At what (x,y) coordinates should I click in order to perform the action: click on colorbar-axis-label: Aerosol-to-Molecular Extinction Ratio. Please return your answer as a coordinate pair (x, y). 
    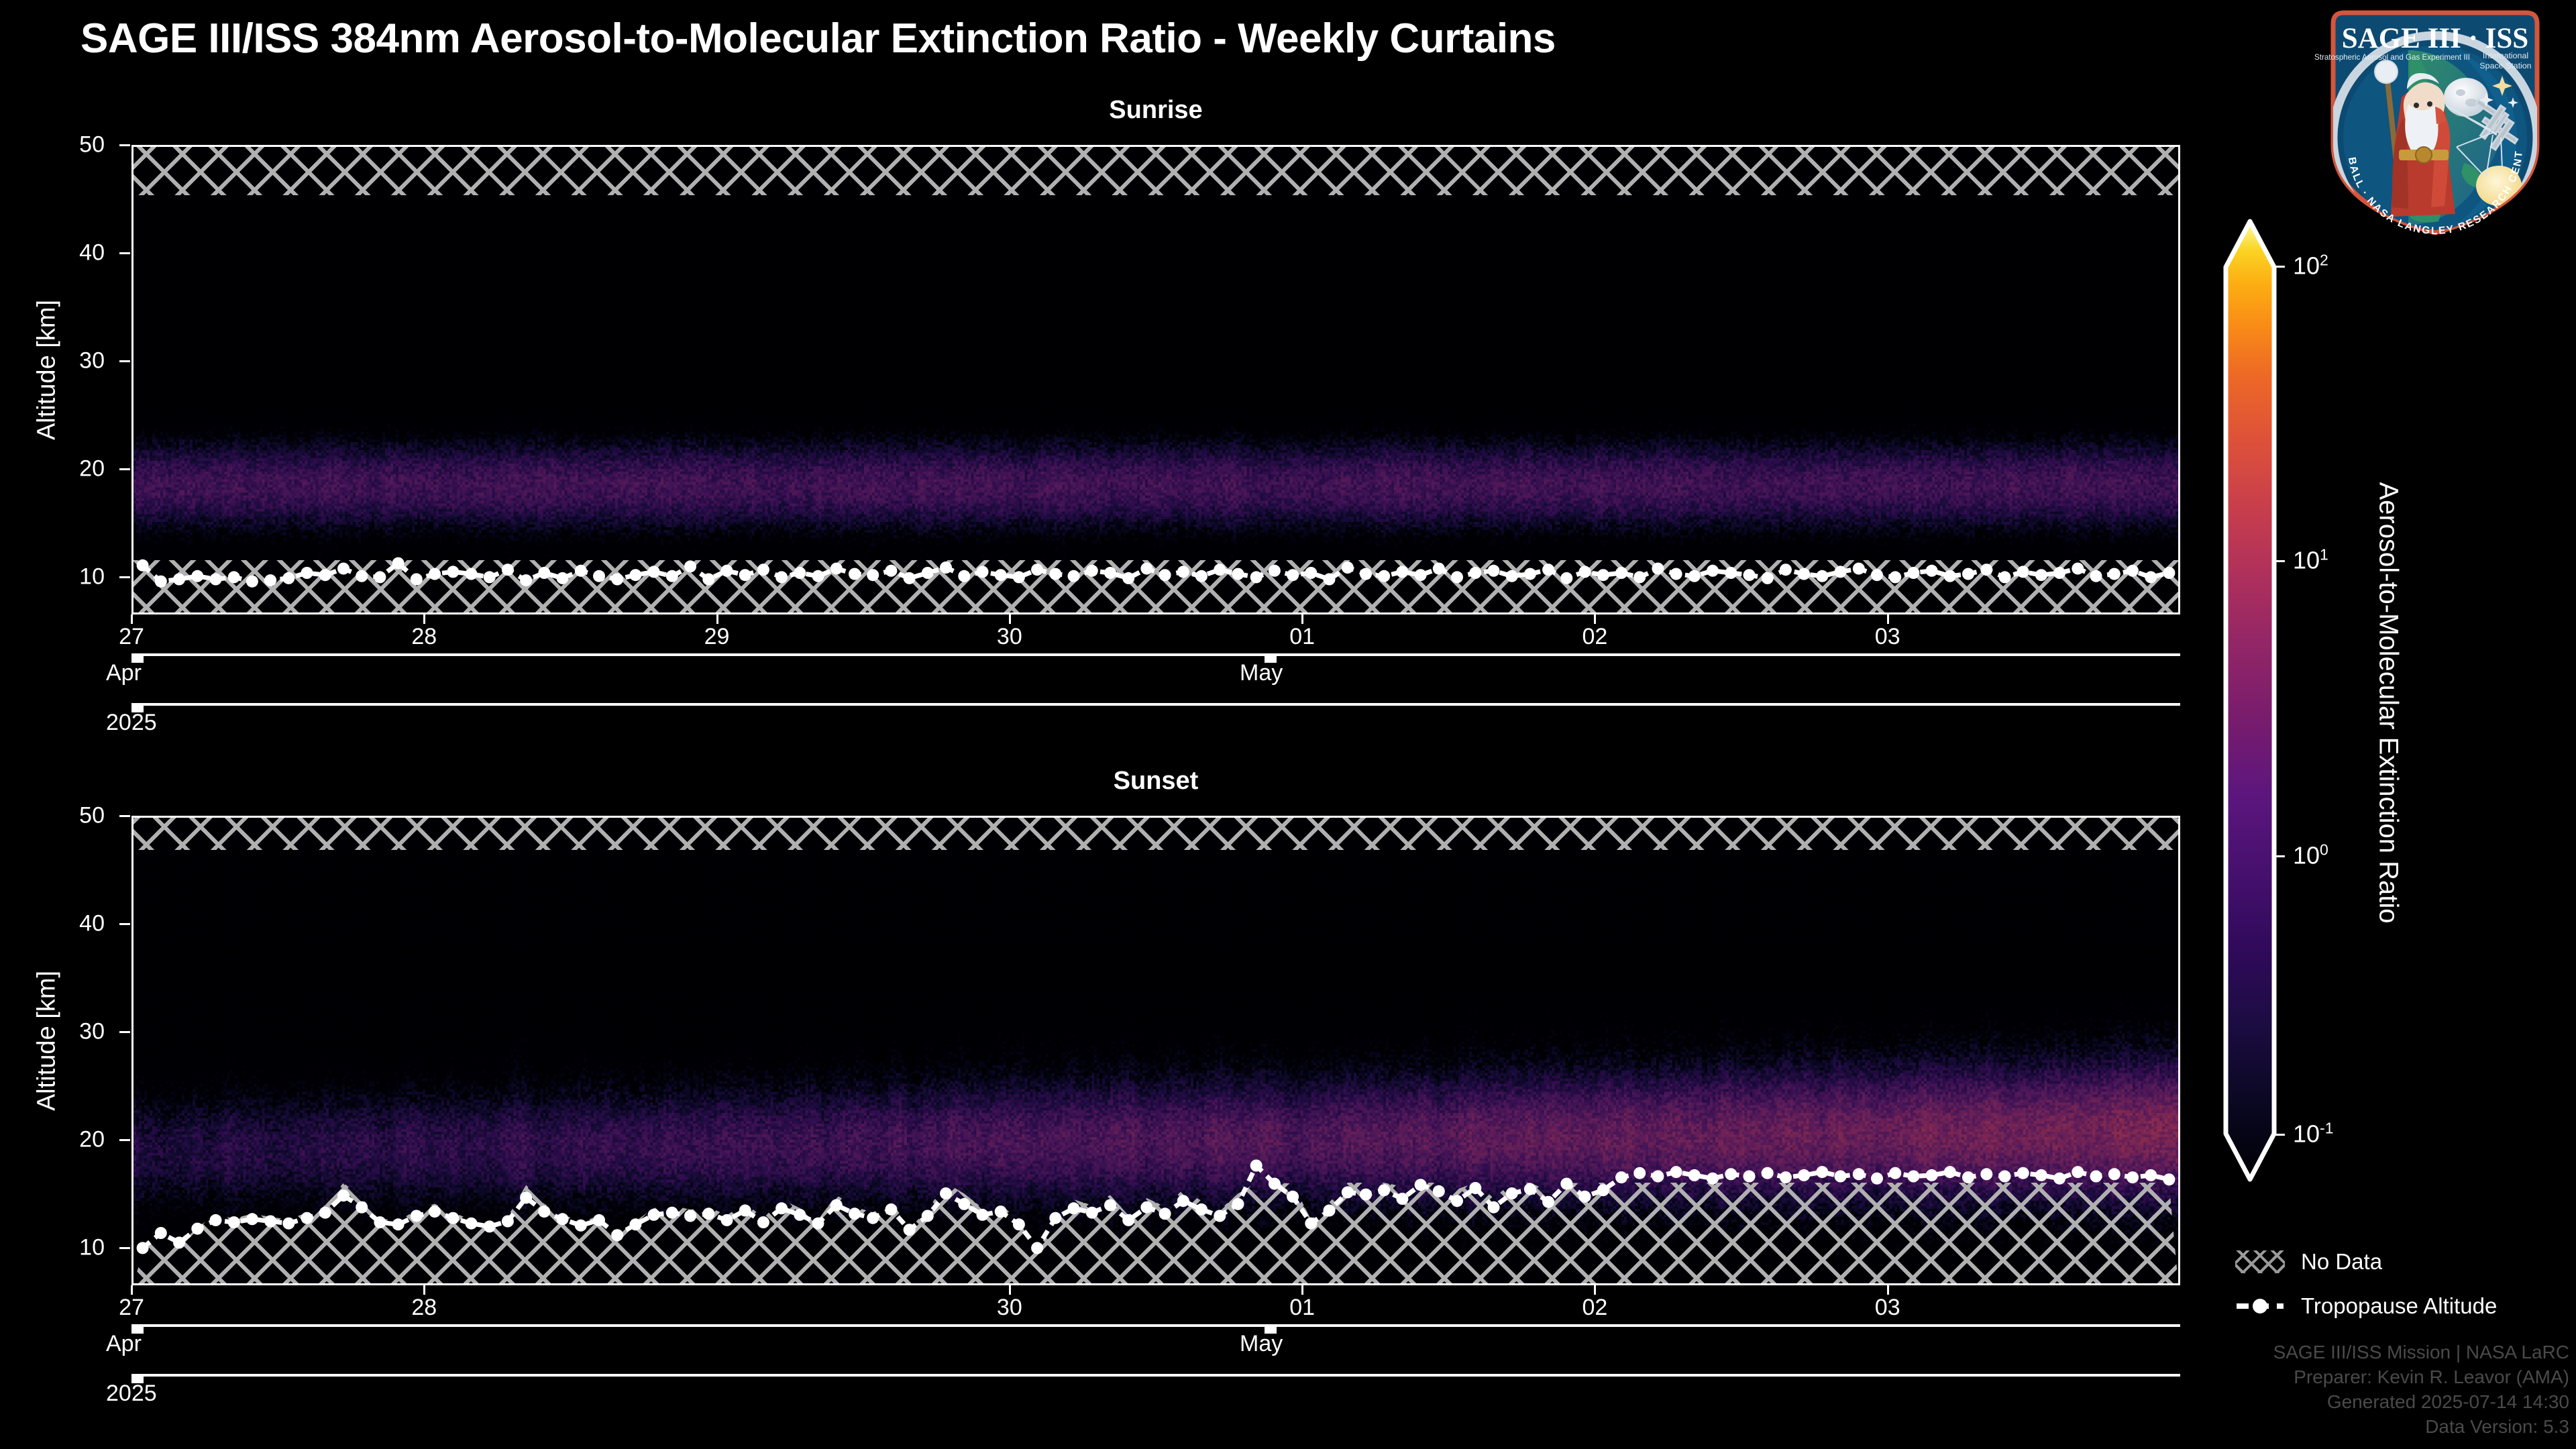
    Looking at the image, I should click on (2388, 703).